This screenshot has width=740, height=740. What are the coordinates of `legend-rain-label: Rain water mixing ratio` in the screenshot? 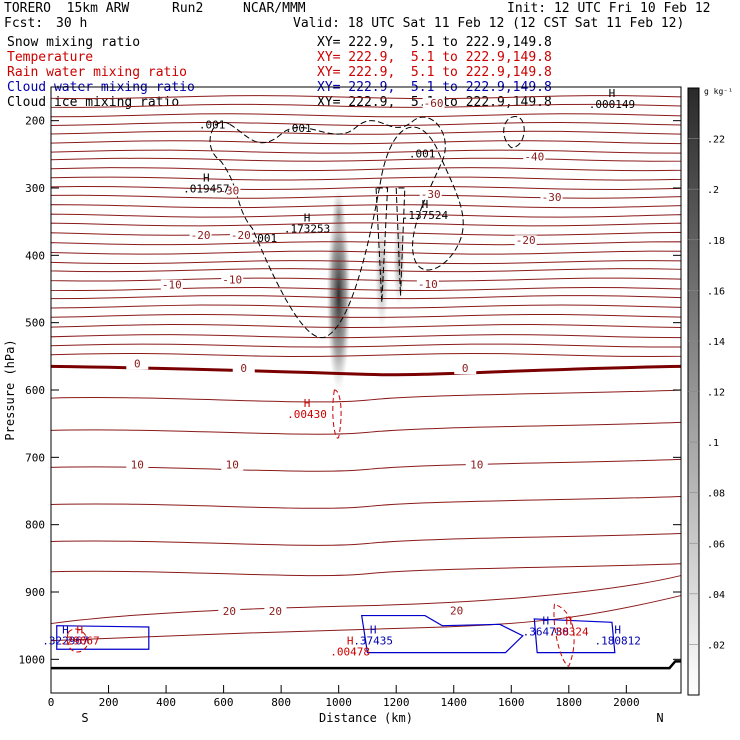 It's located at (97, 72).